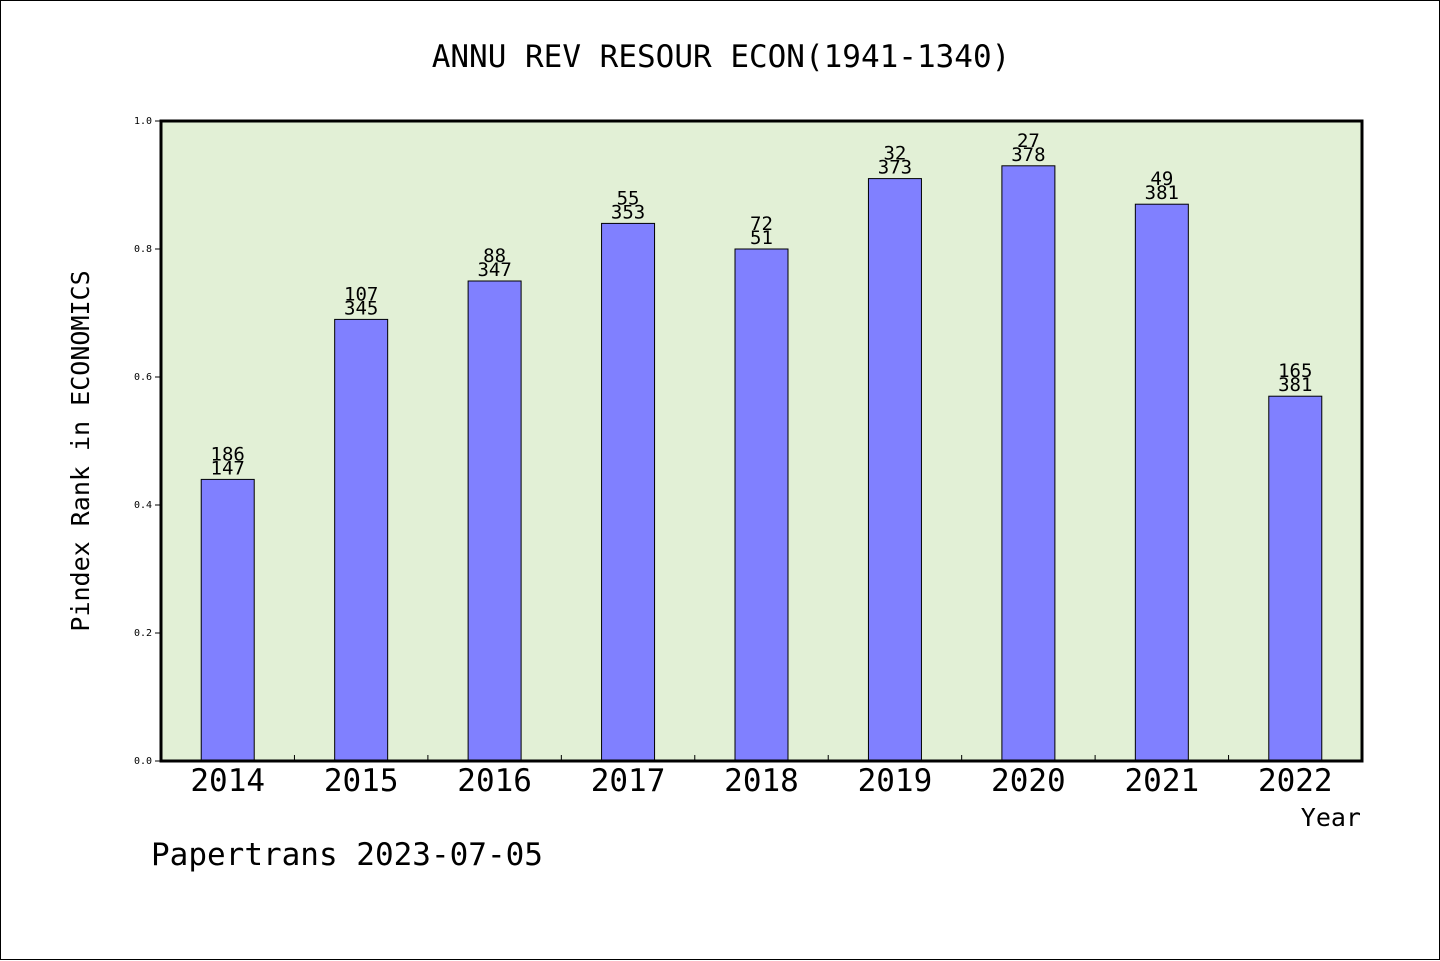  Describe the element at coordinates (361, 294) in the screenshot. I see `rank-label-2015: 107` at that location.